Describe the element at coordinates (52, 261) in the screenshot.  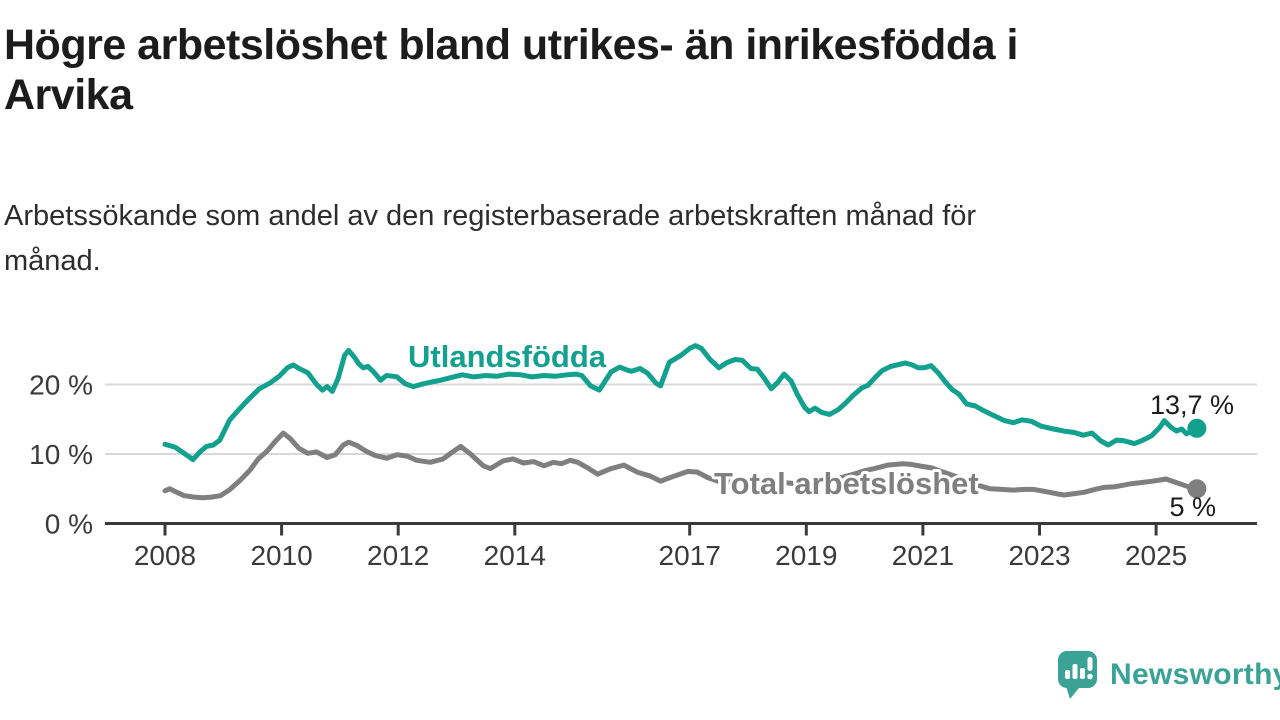
I see `chart-subtitle-line-2: månad.` at that location.